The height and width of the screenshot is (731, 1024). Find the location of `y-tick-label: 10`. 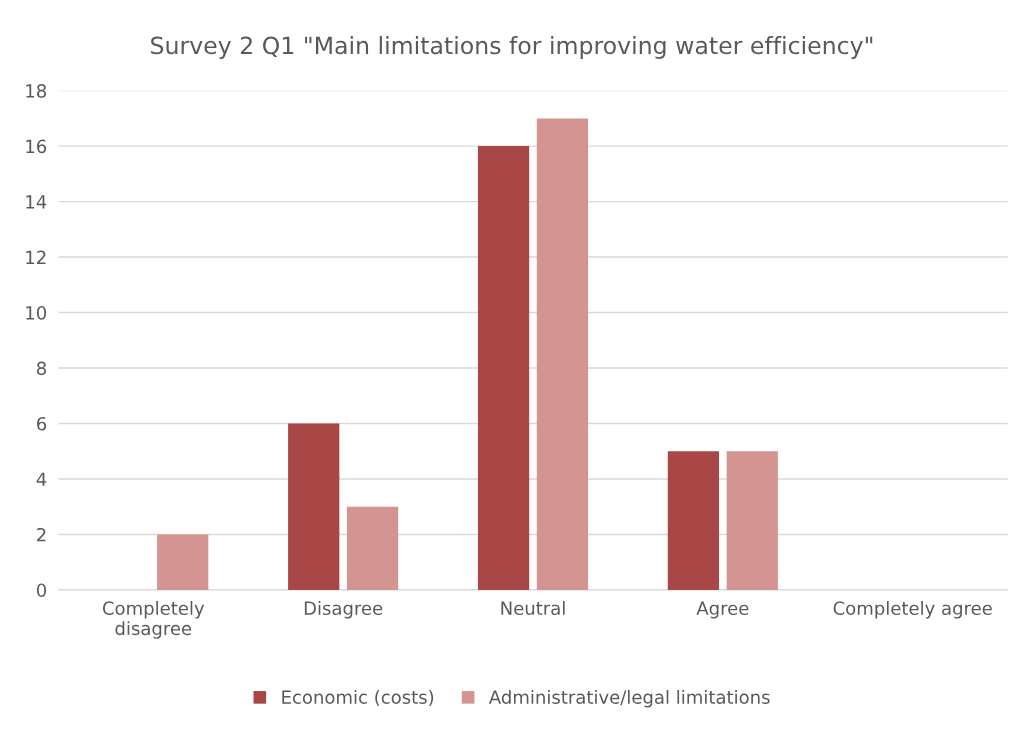

y-tick-label: 10 is located at coordinates (36, 313).